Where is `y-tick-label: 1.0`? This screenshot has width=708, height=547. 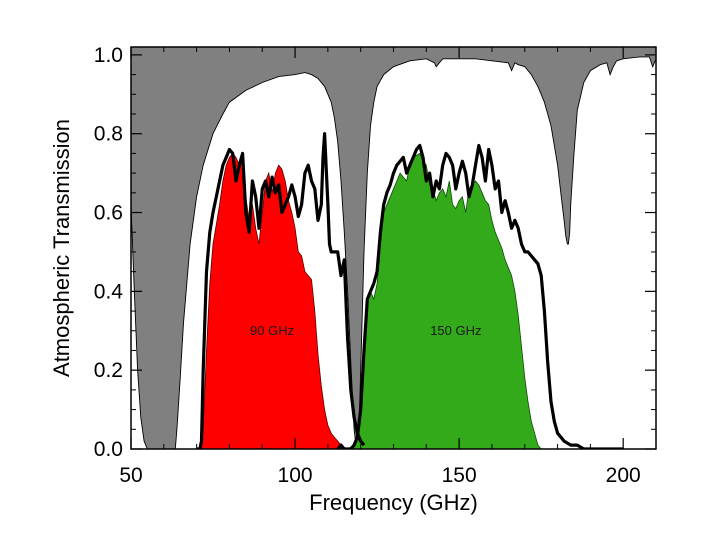
y-tick-label: 1.0 is located at coordinates (108, 55).